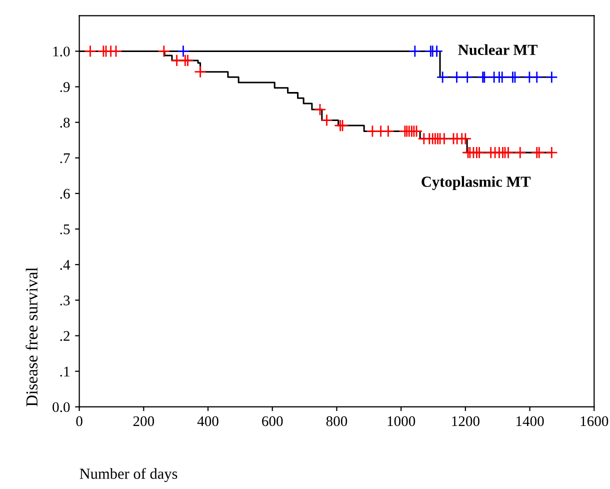 The width and height of the screenshot is (610, 489). I want to click on x-tick-label: 200, so click(143, 421).